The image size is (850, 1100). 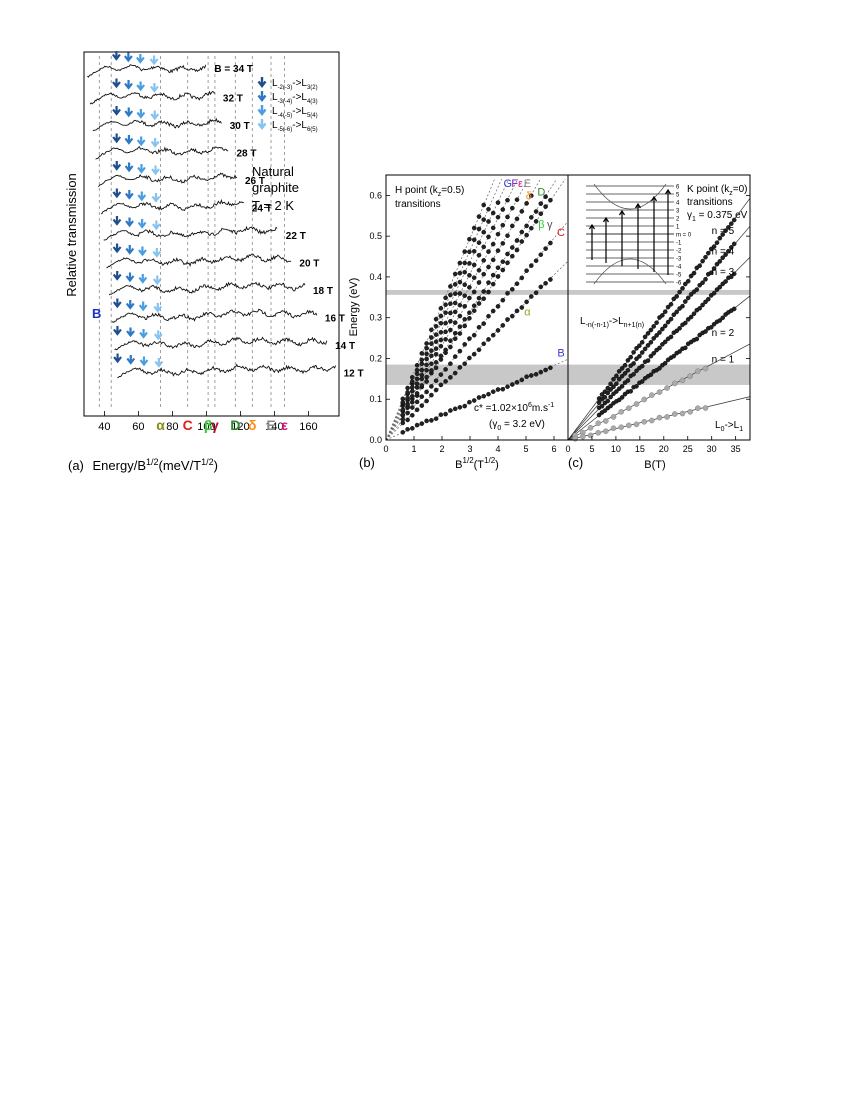 I want to click on c-x-tick-label-4: 20, so click(x=664, y=449).